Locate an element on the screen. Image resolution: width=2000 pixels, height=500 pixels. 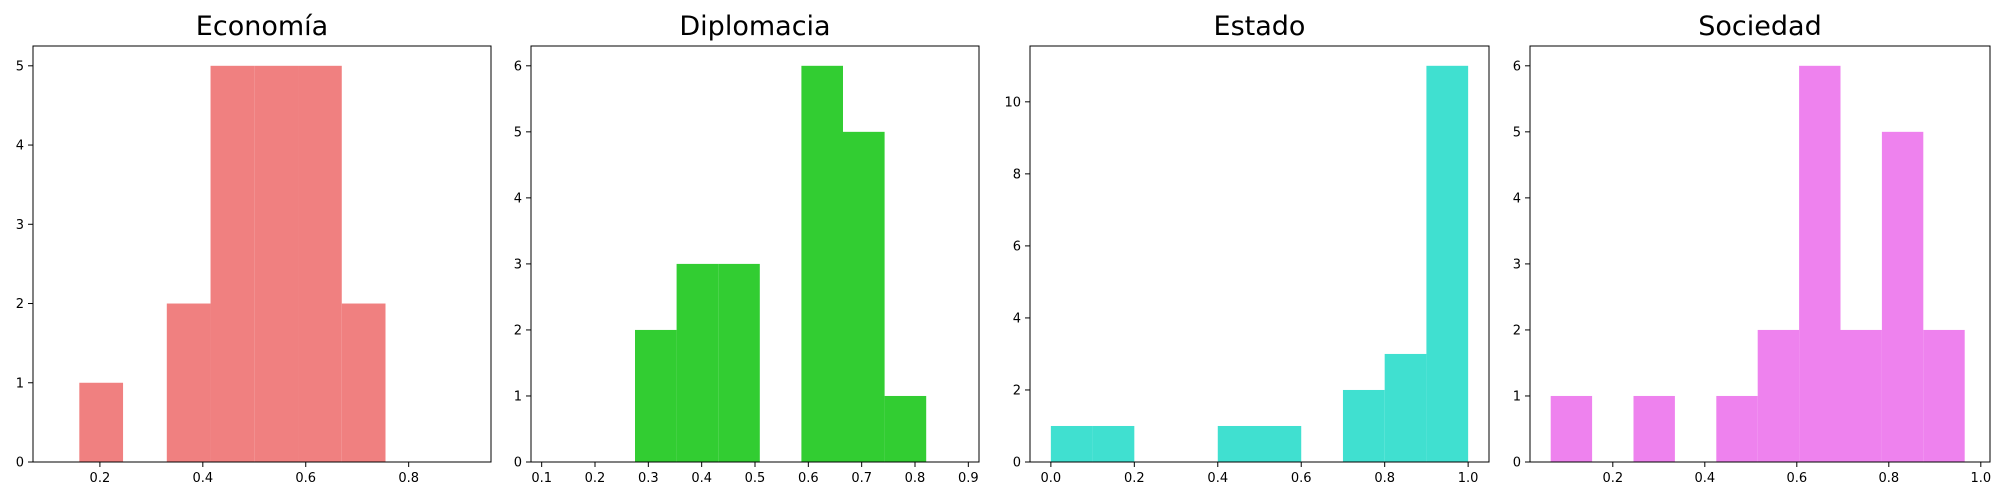
x-tick-label: 0.1 is located at coordinates (541, 478).